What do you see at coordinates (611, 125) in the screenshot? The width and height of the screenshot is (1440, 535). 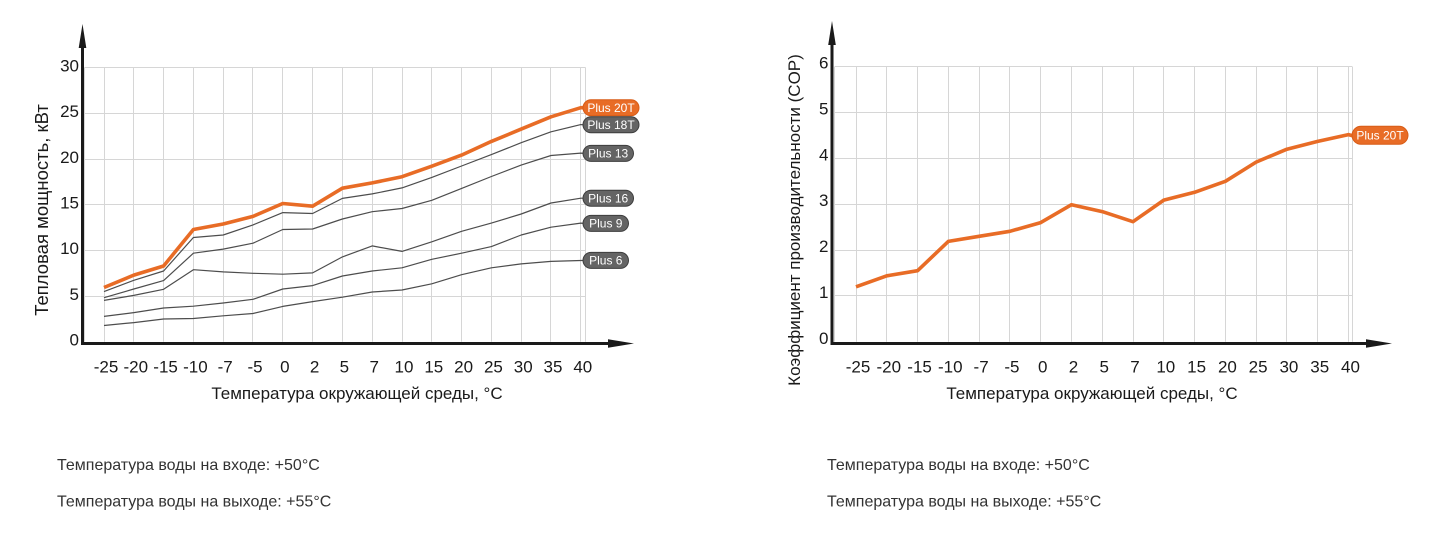 I see `svg-text: Plus 18T` at bounding box center [611, 125].